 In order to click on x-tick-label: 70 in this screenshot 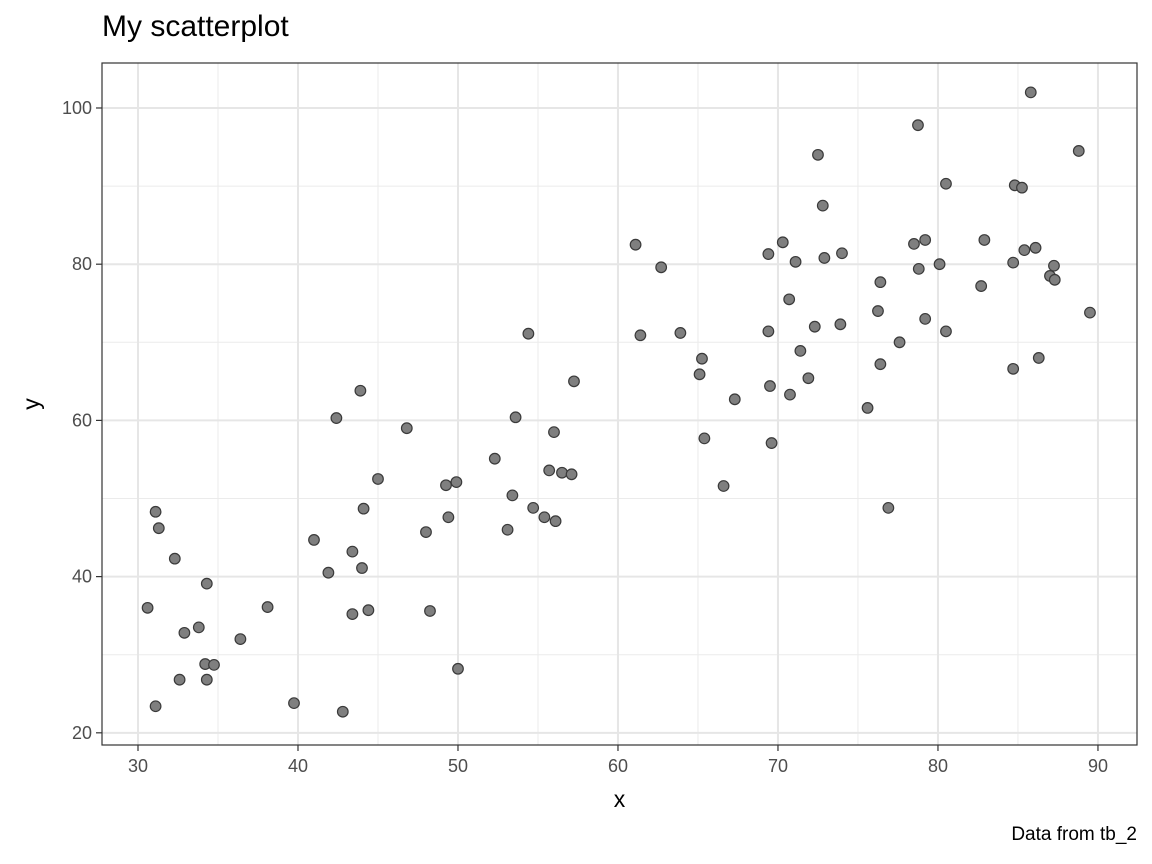, I will do `click(778, 766)`.